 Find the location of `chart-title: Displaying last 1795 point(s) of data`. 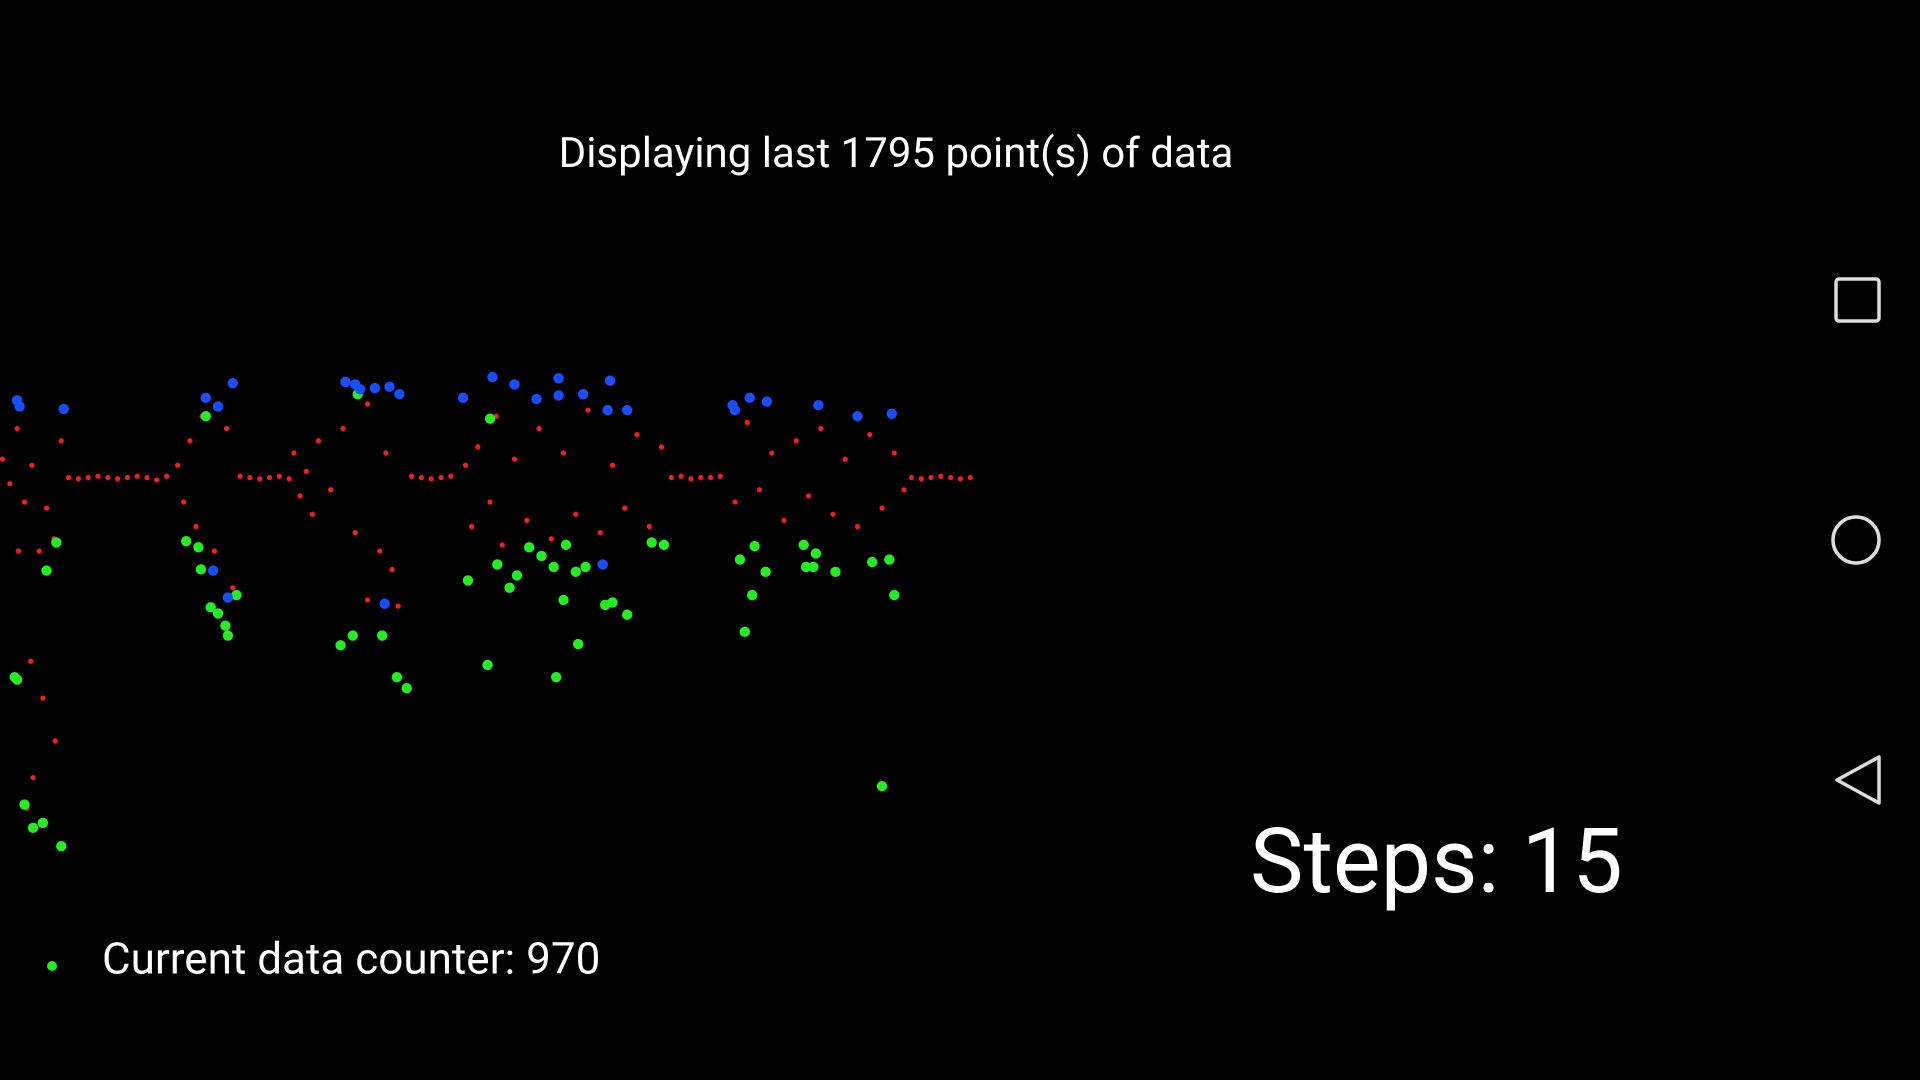

chart-title: Displaying last 1795 point(s) of data is located at coordinates (896, 153).